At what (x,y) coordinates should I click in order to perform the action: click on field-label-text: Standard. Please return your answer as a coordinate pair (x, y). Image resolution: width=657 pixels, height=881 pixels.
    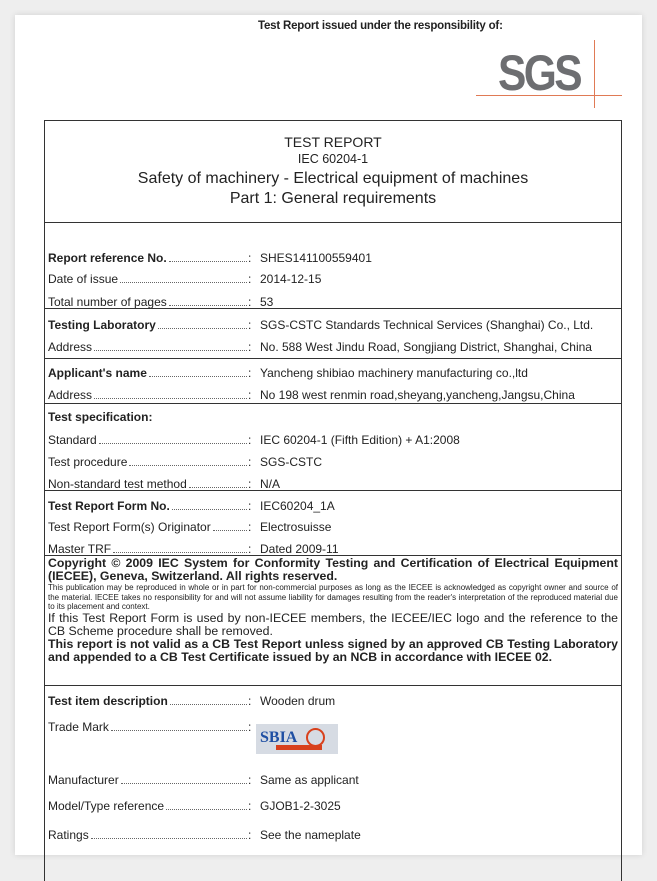
    Looking at the image, I should click on (72, 440).